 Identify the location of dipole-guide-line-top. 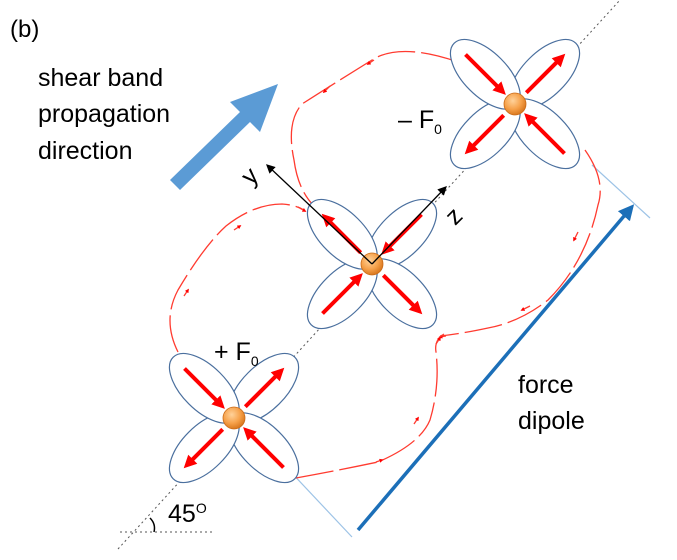
(621, 191).